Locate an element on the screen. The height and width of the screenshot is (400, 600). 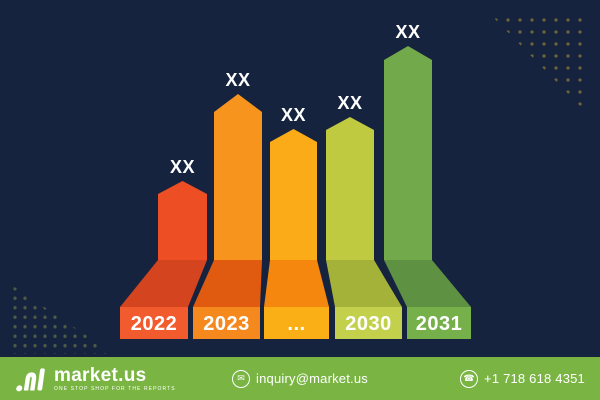
logo-text-block: market.us ONE STOP SHOP FOR THE REPORTS is located at coordinates (115, 379).